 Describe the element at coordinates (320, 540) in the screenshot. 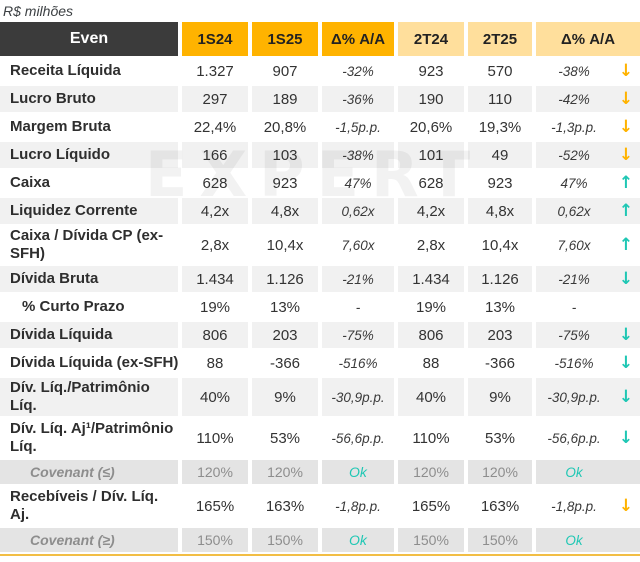

I see `table-row-covenant-min: Covenant (≥) 150% 150% Ok 150% 150% Ok` at that location.